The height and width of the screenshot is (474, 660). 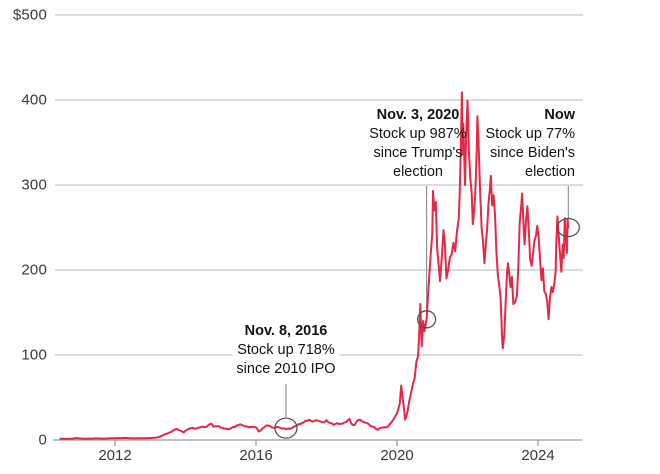 What do you see at coordinates (34, 270) in the screenshot?
I see `y-tick-label-200: 200` at bounding box center [34, 270].